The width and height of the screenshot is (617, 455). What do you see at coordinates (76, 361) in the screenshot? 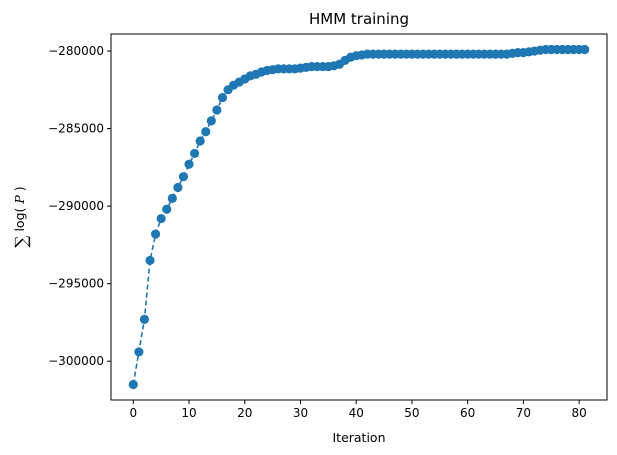
I see `y-tick-label: −300000` at bounding box center [76, 361].